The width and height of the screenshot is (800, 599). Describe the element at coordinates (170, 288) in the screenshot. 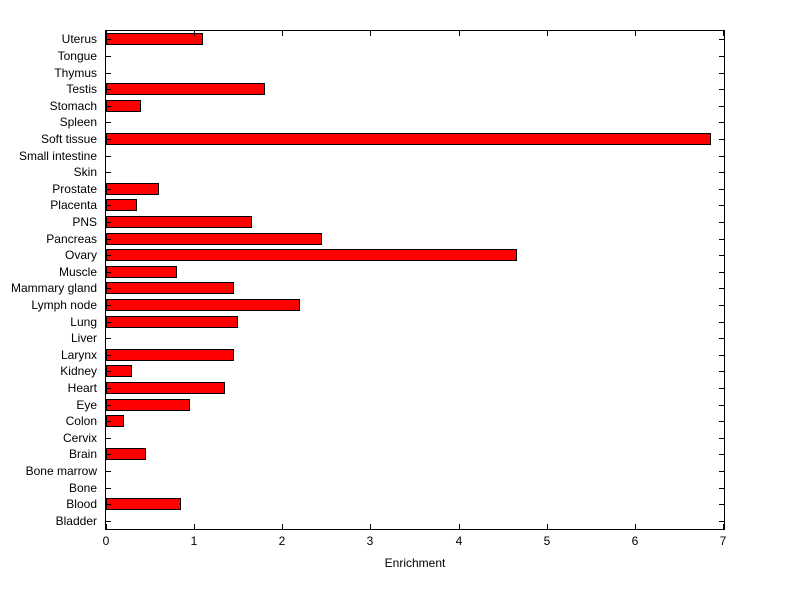

I see `bar-mammary-gland` at that location.